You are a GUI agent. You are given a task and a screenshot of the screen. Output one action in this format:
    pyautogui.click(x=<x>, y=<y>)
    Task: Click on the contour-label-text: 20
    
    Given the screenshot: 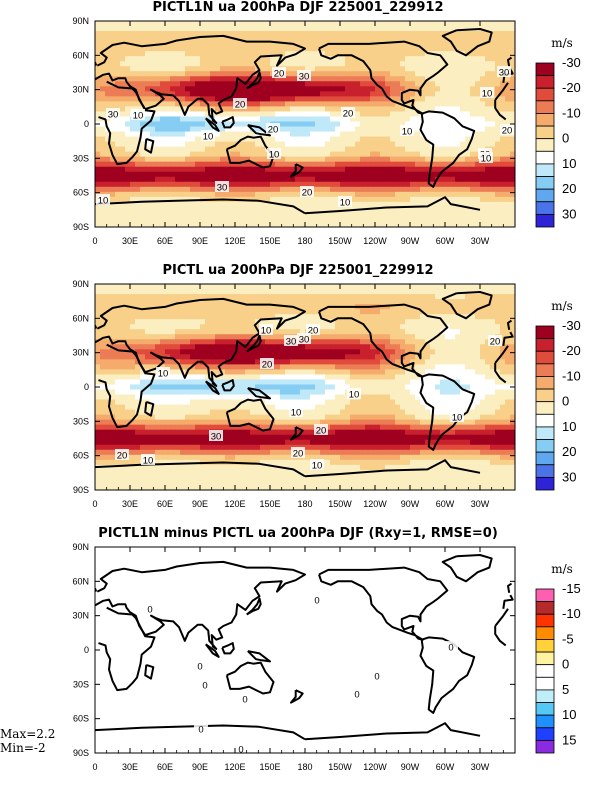 What is the action you would take?
    pyautogui.click(x=507, y=131)
    